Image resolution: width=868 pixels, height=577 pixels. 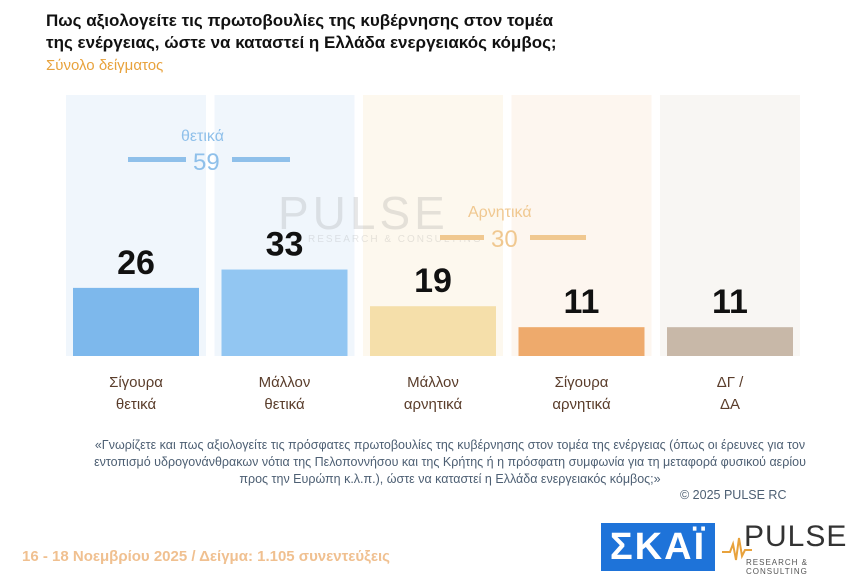 I want to click on pulse-logo: PULSE RESEARCH & CONSULTING, so click(x=792, y=548).